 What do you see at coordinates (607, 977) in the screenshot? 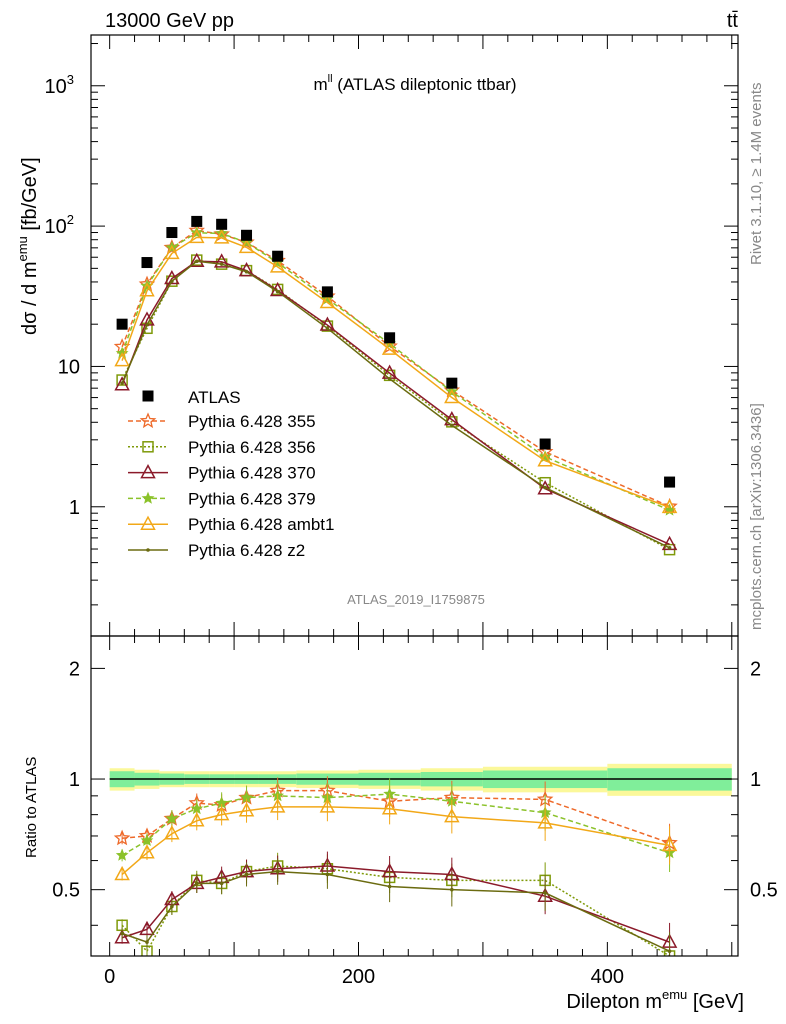
I see `x-tick-label: 400` at bounding box center [607, 977].